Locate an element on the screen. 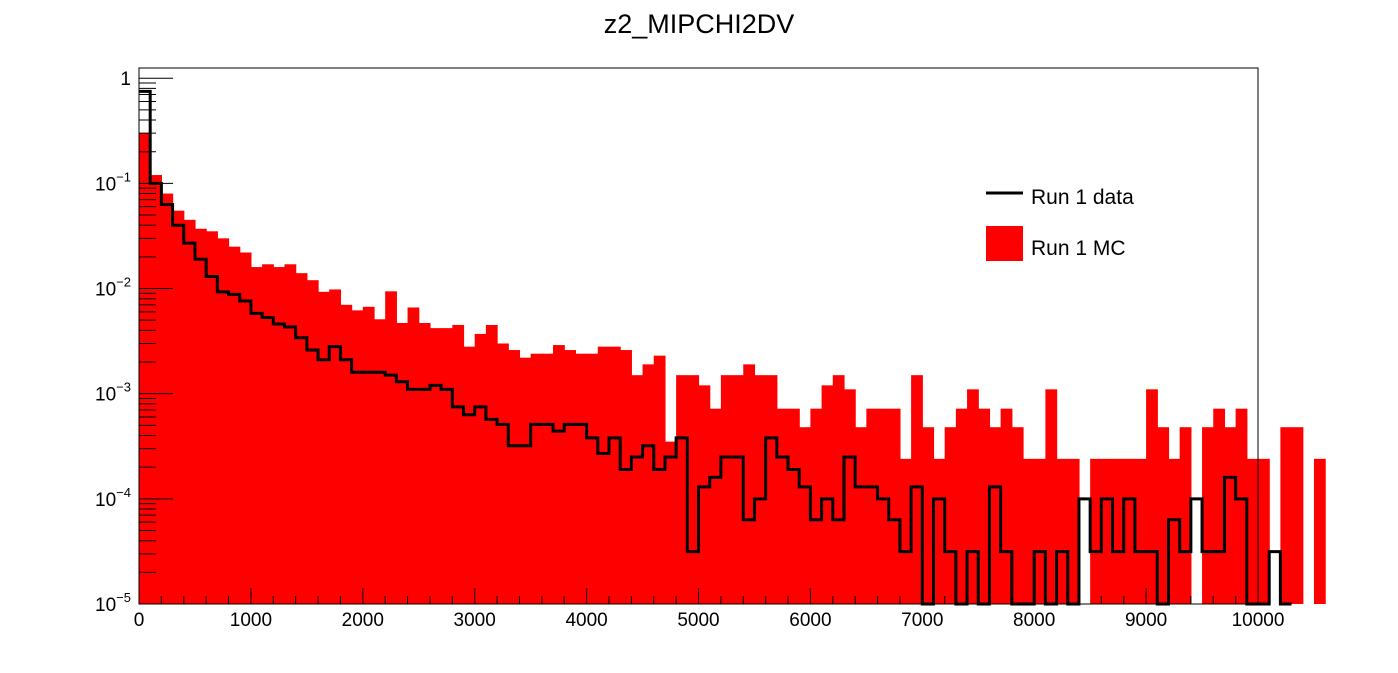 This screenshot has width=1398, height=673. x-tick-label: 3000 is located at coordinates (475, 620).